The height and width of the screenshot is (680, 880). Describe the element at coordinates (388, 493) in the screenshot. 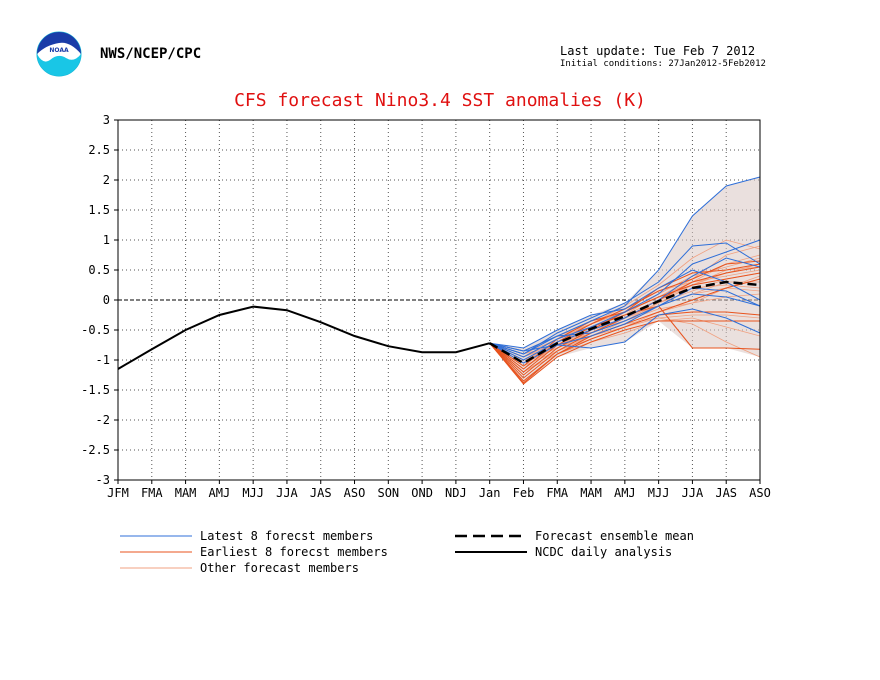

I see `x-tick-label: SON` at that location.